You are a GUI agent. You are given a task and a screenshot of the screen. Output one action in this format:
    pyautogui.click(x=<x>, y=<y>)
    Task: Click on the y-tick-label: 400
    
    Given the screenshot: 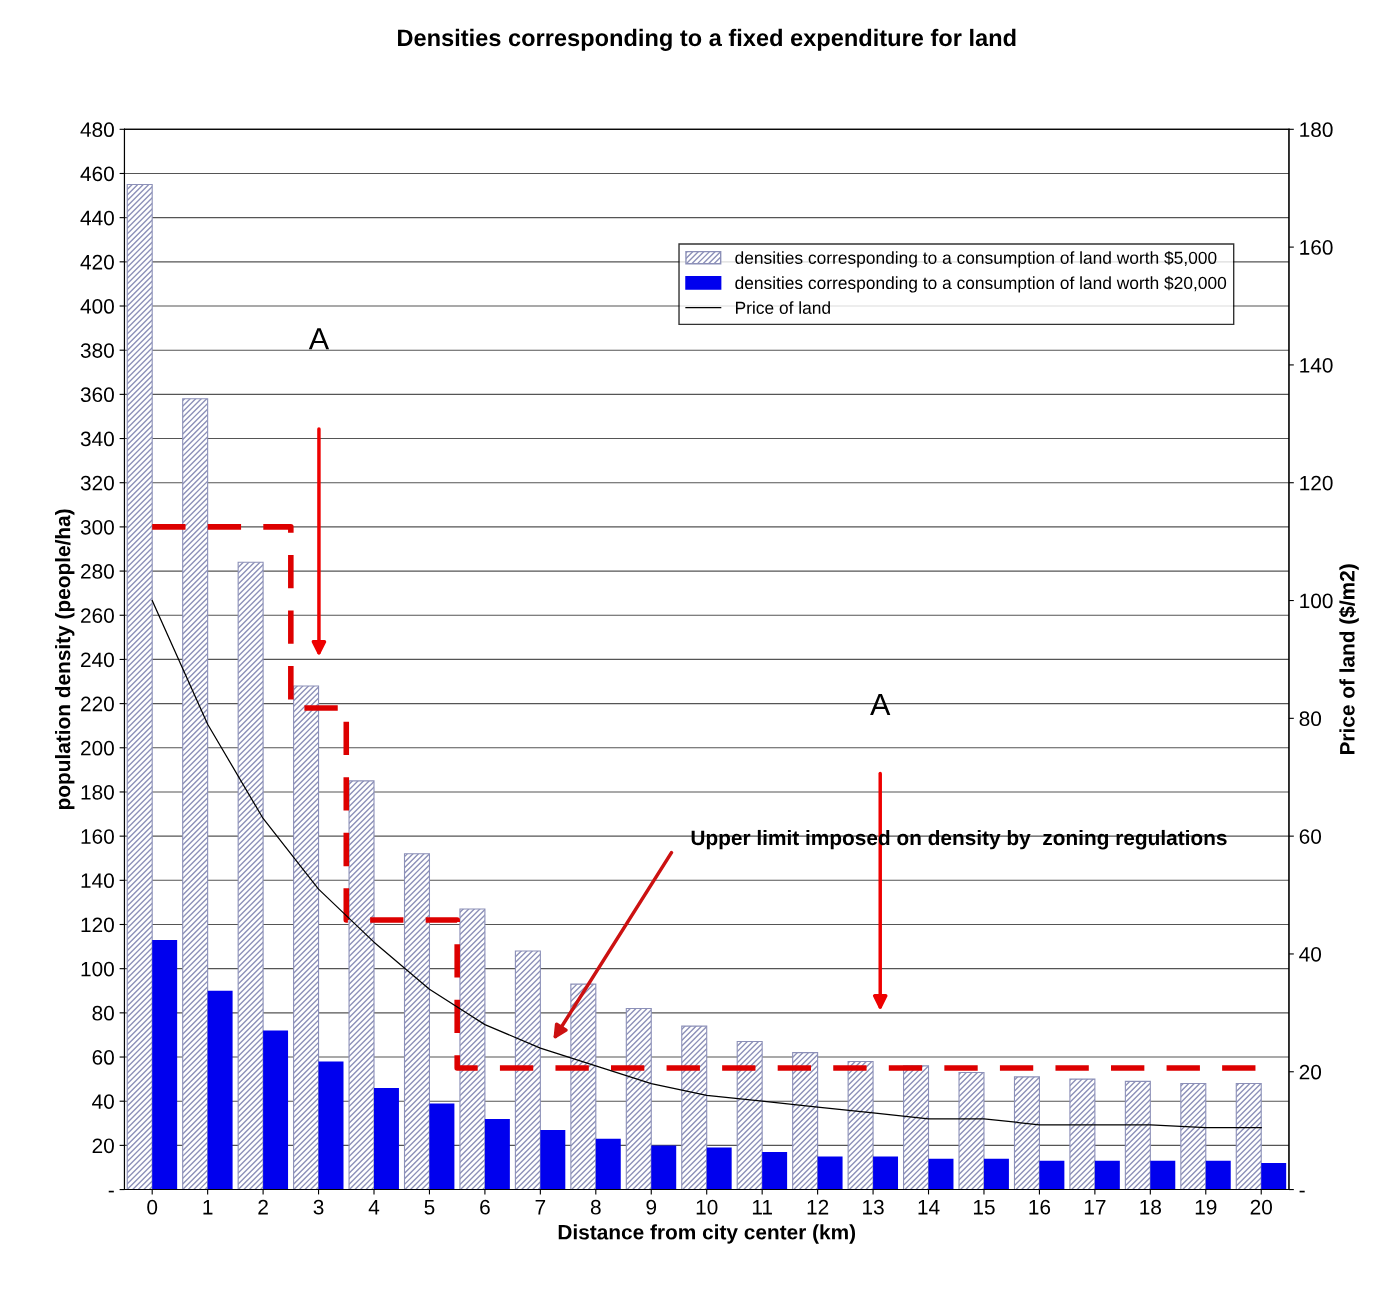 What is the action you would take?
    pyautogui.click(x=97, y=306)
    